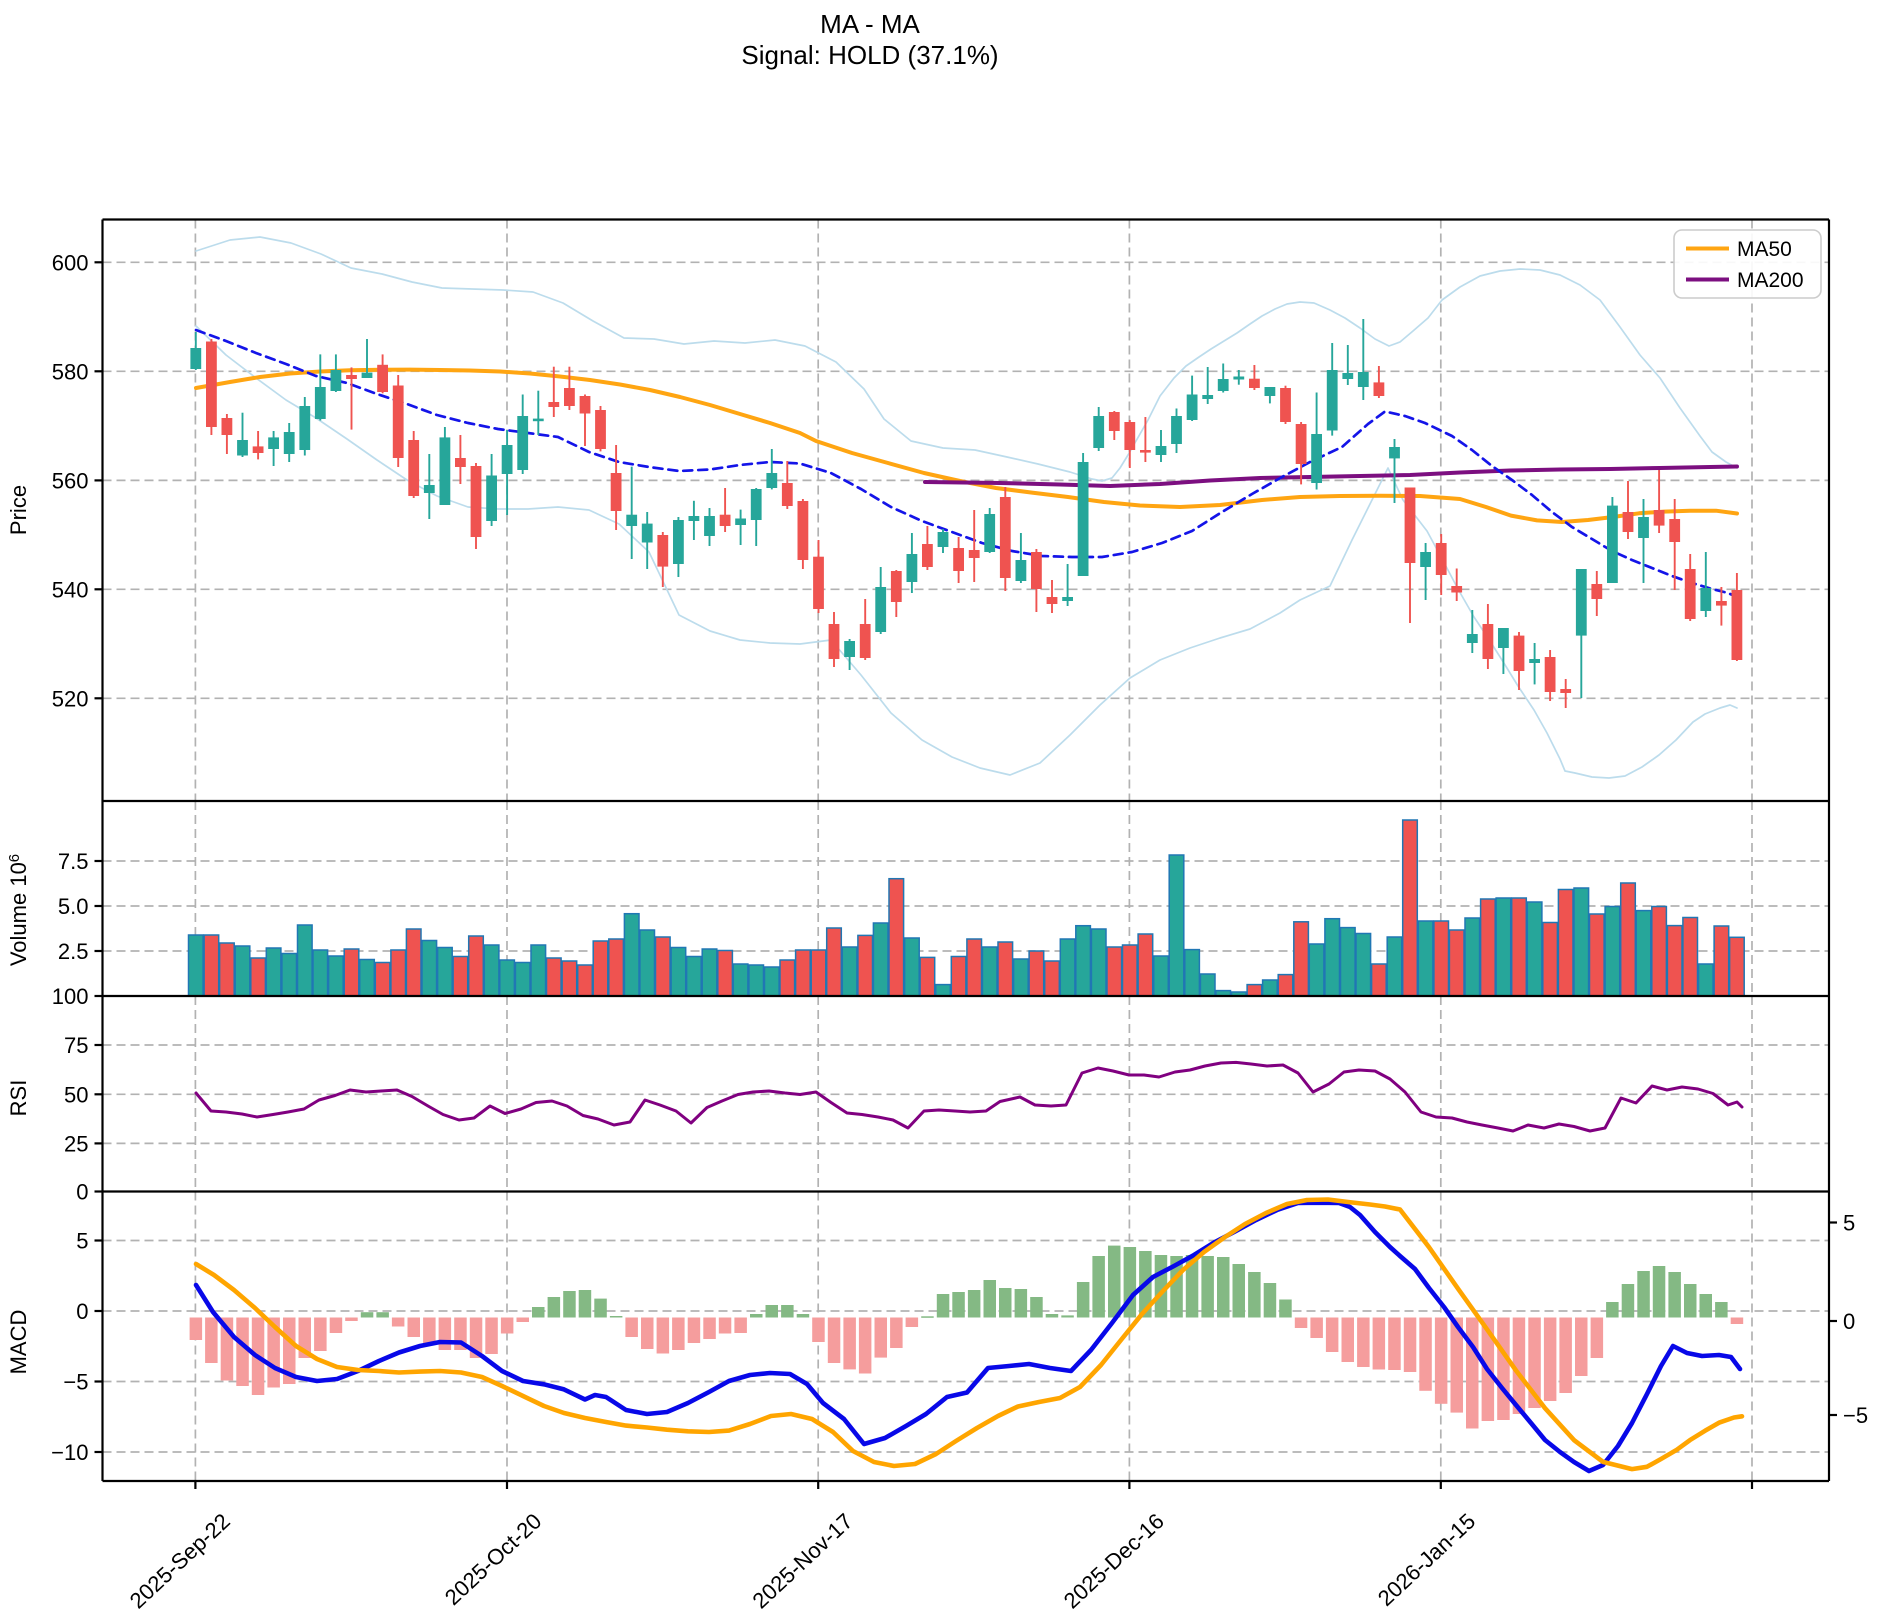 This screenshot has height=1620, width=1890. What do you see at coordinates (70, 996) in the screenshot?
I see `svg-text: 100` at bounding box center [70, 996].